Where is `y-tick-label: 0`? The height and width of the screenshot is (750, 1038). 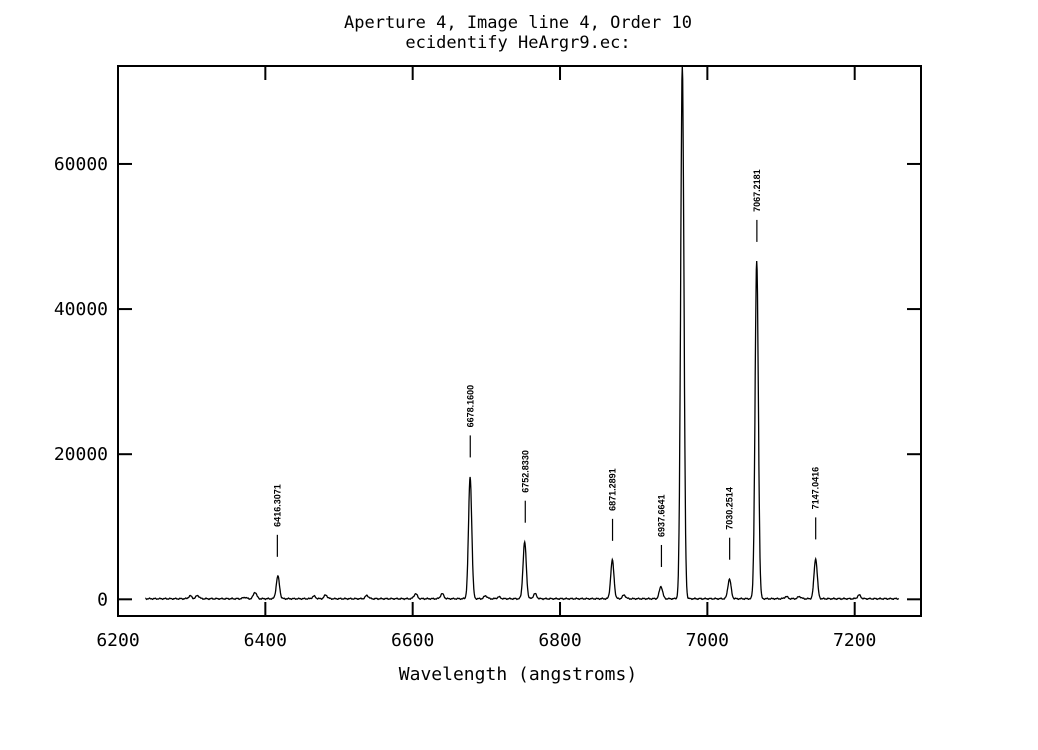 y-tick-label: 0 is located at coordinates (102, 599).